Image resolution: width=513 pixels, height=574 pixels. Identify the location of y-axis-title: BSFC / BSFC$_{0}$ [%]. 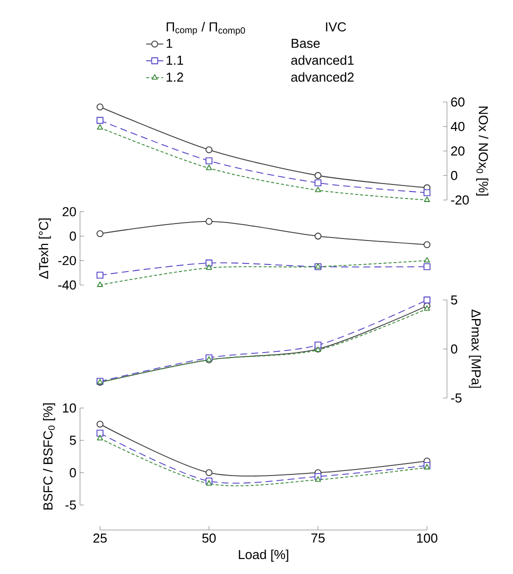
(49, 456).